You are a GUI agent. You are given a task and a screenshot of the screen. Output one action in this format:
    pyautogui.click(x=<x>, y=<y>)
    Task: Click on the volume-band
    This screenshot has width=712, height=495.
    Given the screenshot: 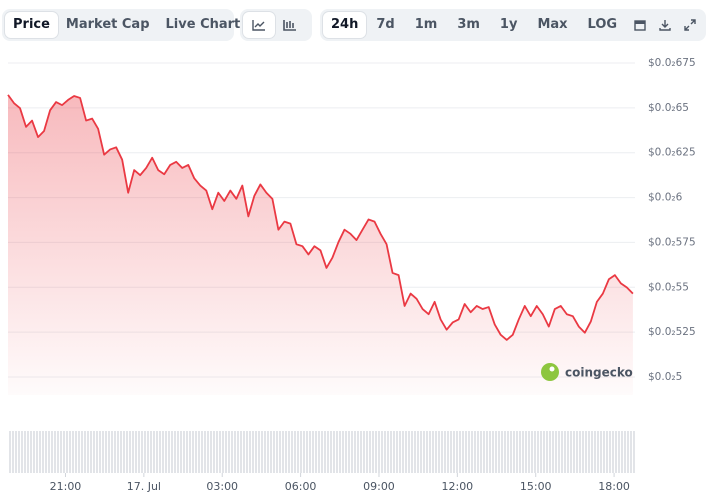 What is the action you would take?
    pyautogui.click(x=321, y=452)
    